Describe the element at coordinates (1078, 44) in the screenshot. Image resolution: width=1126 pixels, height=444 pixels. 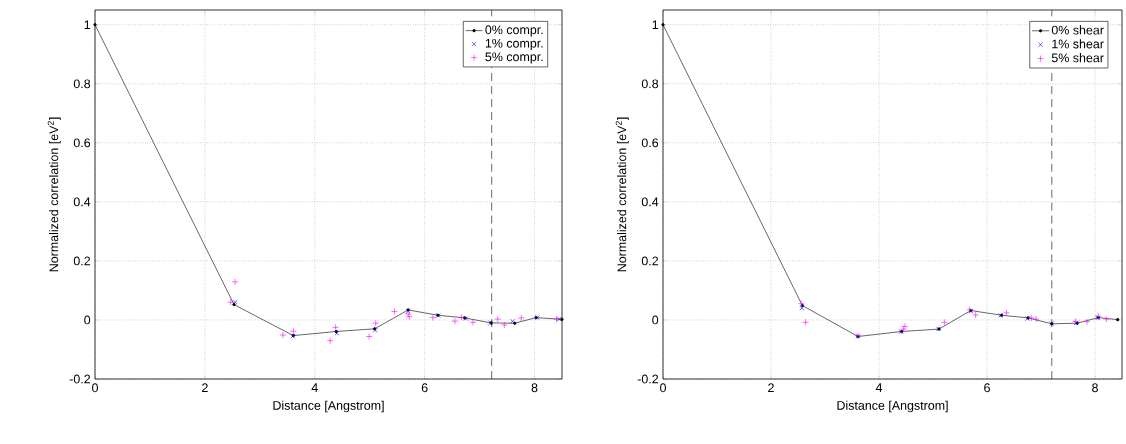
I see `legend-label: 1% shear` at that location.